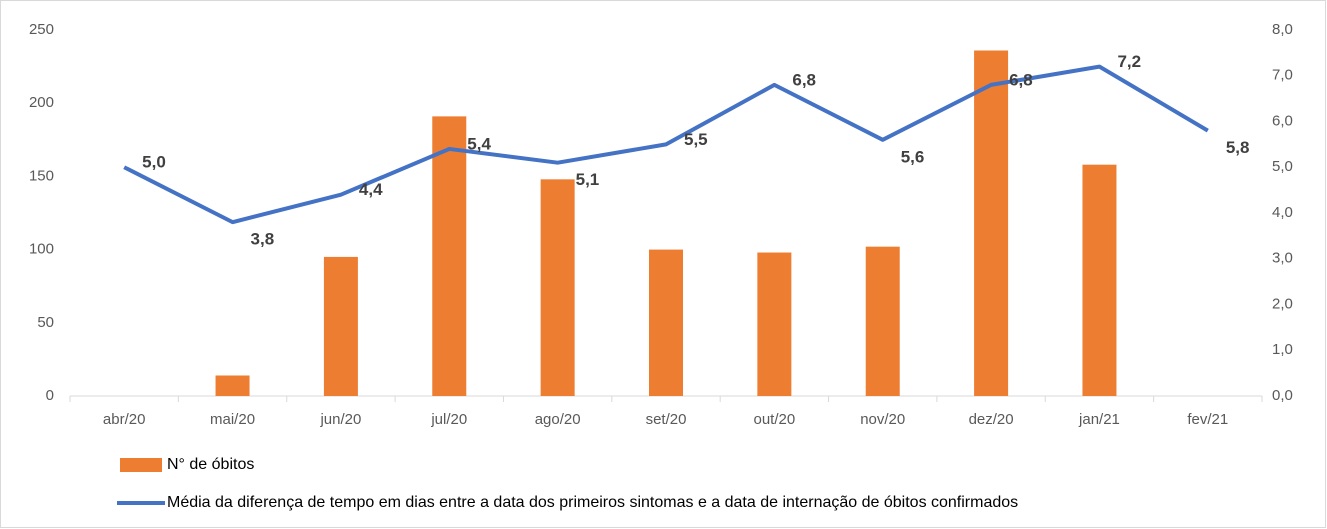 The width and height of the screenshot is (1327, 529). Describe the element at coordinates (340, 419) in the screenshot. I see `x-tick-label: jun/20` at that location.